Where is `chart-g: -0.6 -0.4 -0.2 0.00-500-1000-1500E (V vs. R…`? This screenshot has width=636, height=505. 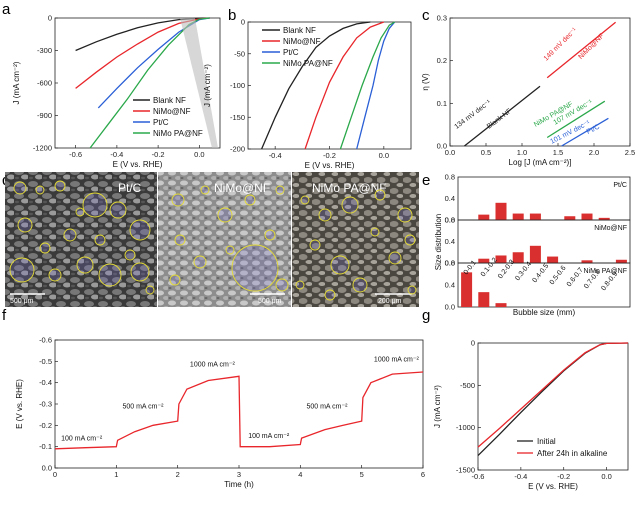
chart-g: -0.6 -0.4 -0.2 0.00-500-1000-1500E (V vs. R… is located at coordinates (530, 415).